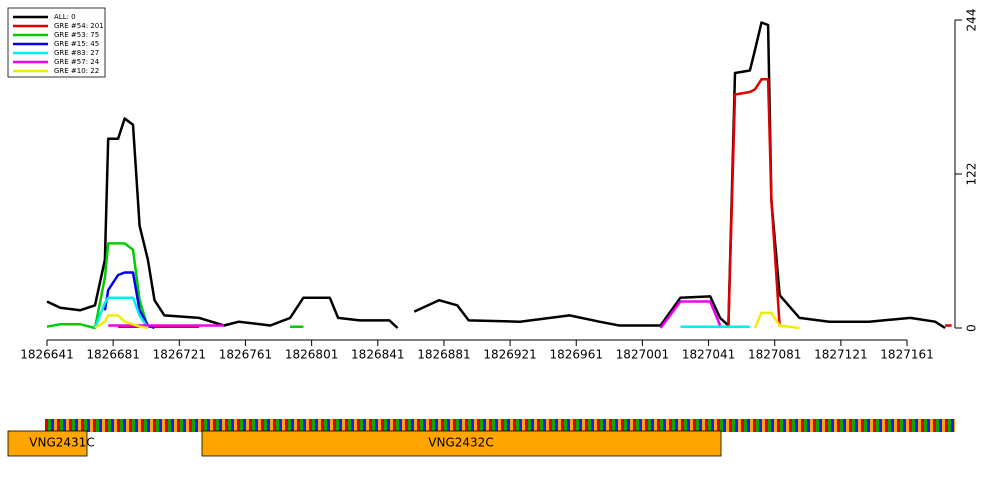 The height and width of the screenshot is (500, 1000). I want to click on y-tick-label: 0, so click(972, 328).